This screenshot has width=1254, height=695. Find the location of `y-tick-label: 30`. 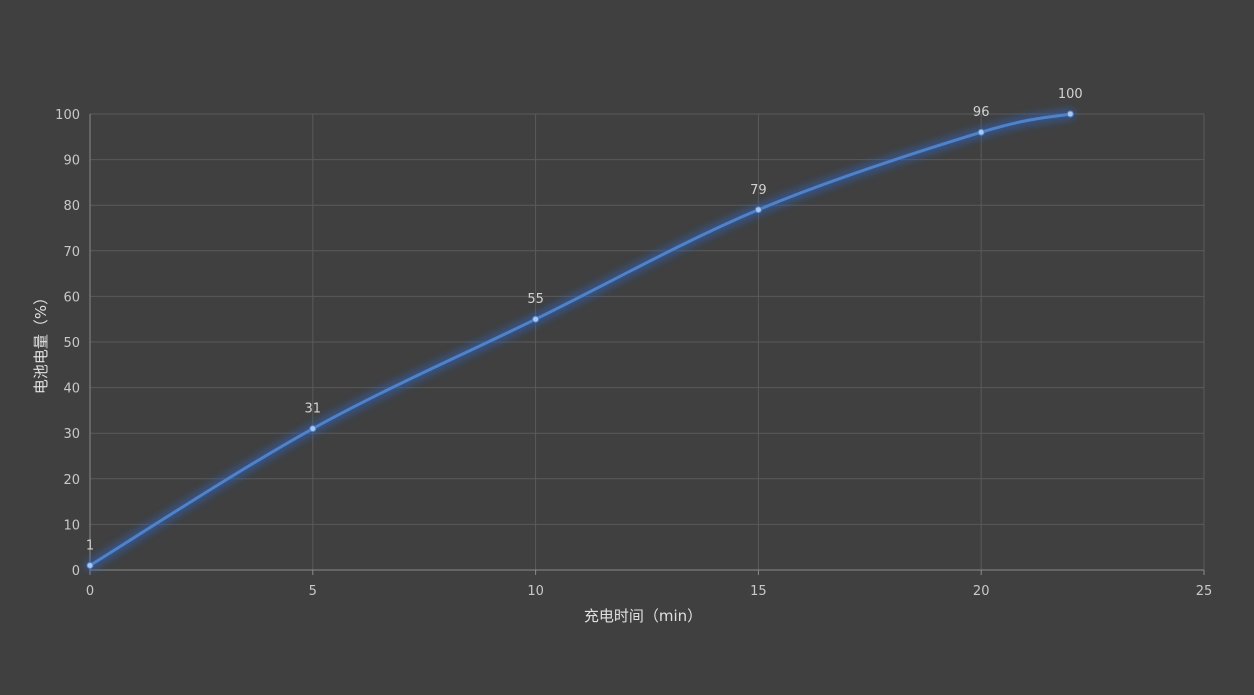

y-tick-label: 30 is located at coordinates (71, 434).